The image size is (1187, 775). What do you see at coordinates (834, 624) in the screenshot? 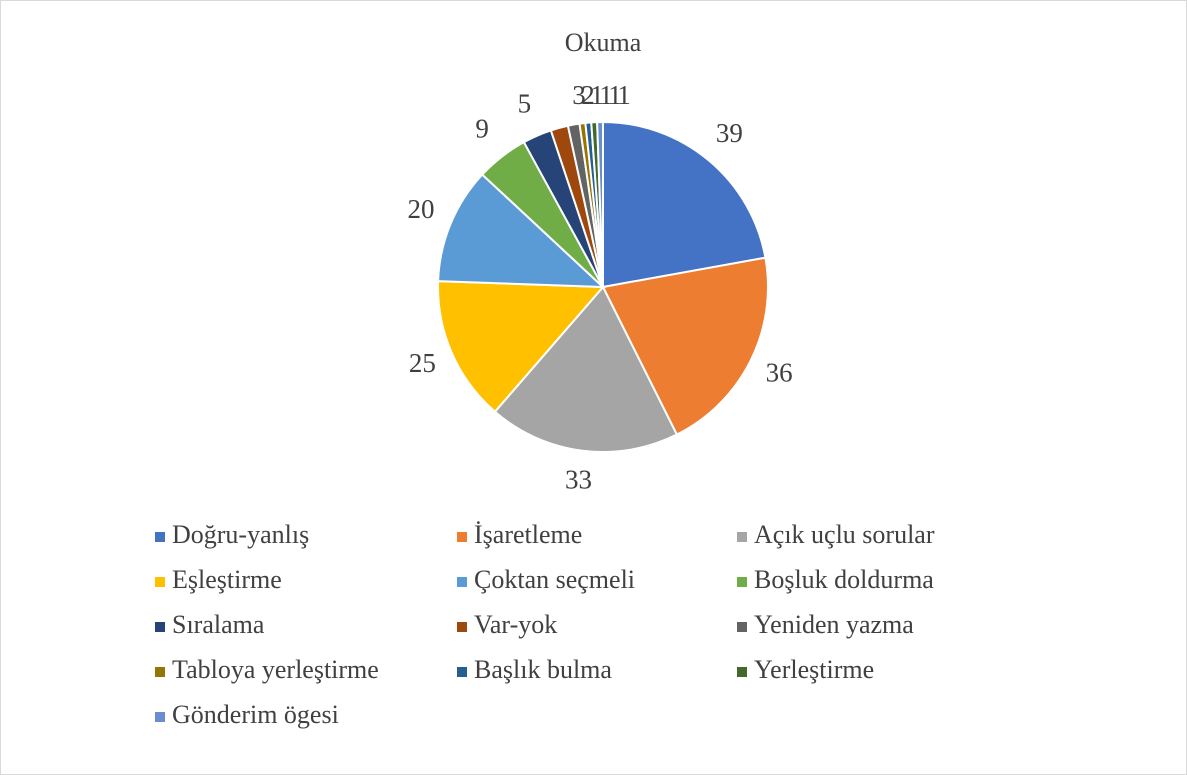
I see `legend-label: Yeniden yazma` at bounding box center [834, 624].